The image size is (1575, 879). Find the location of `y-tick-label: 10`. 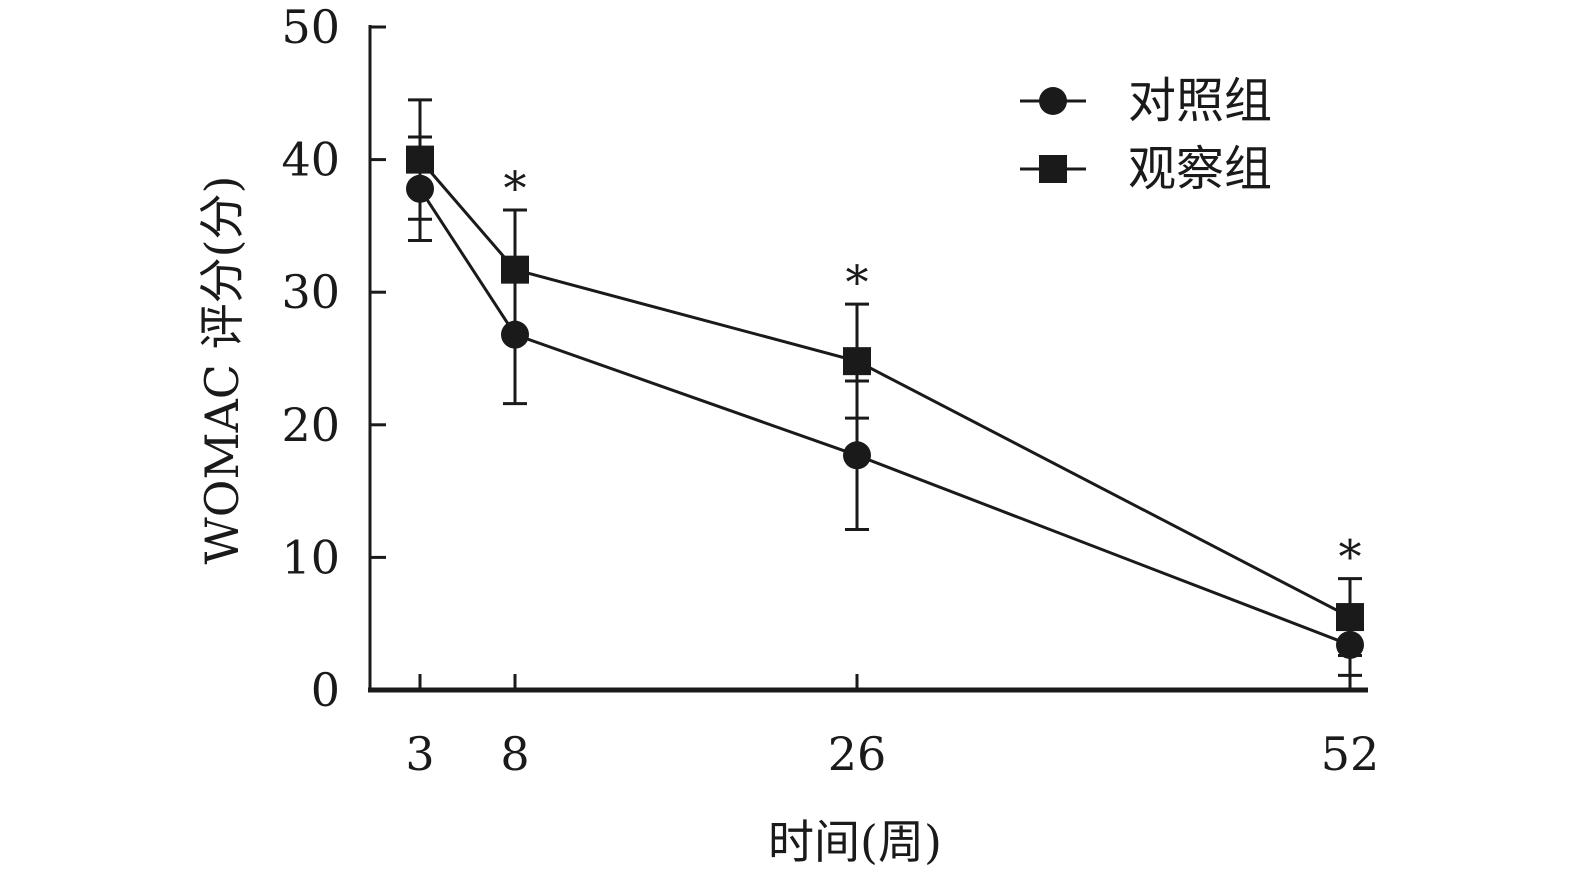

y-tick-label: 10 is located at coordinates (310, 557).